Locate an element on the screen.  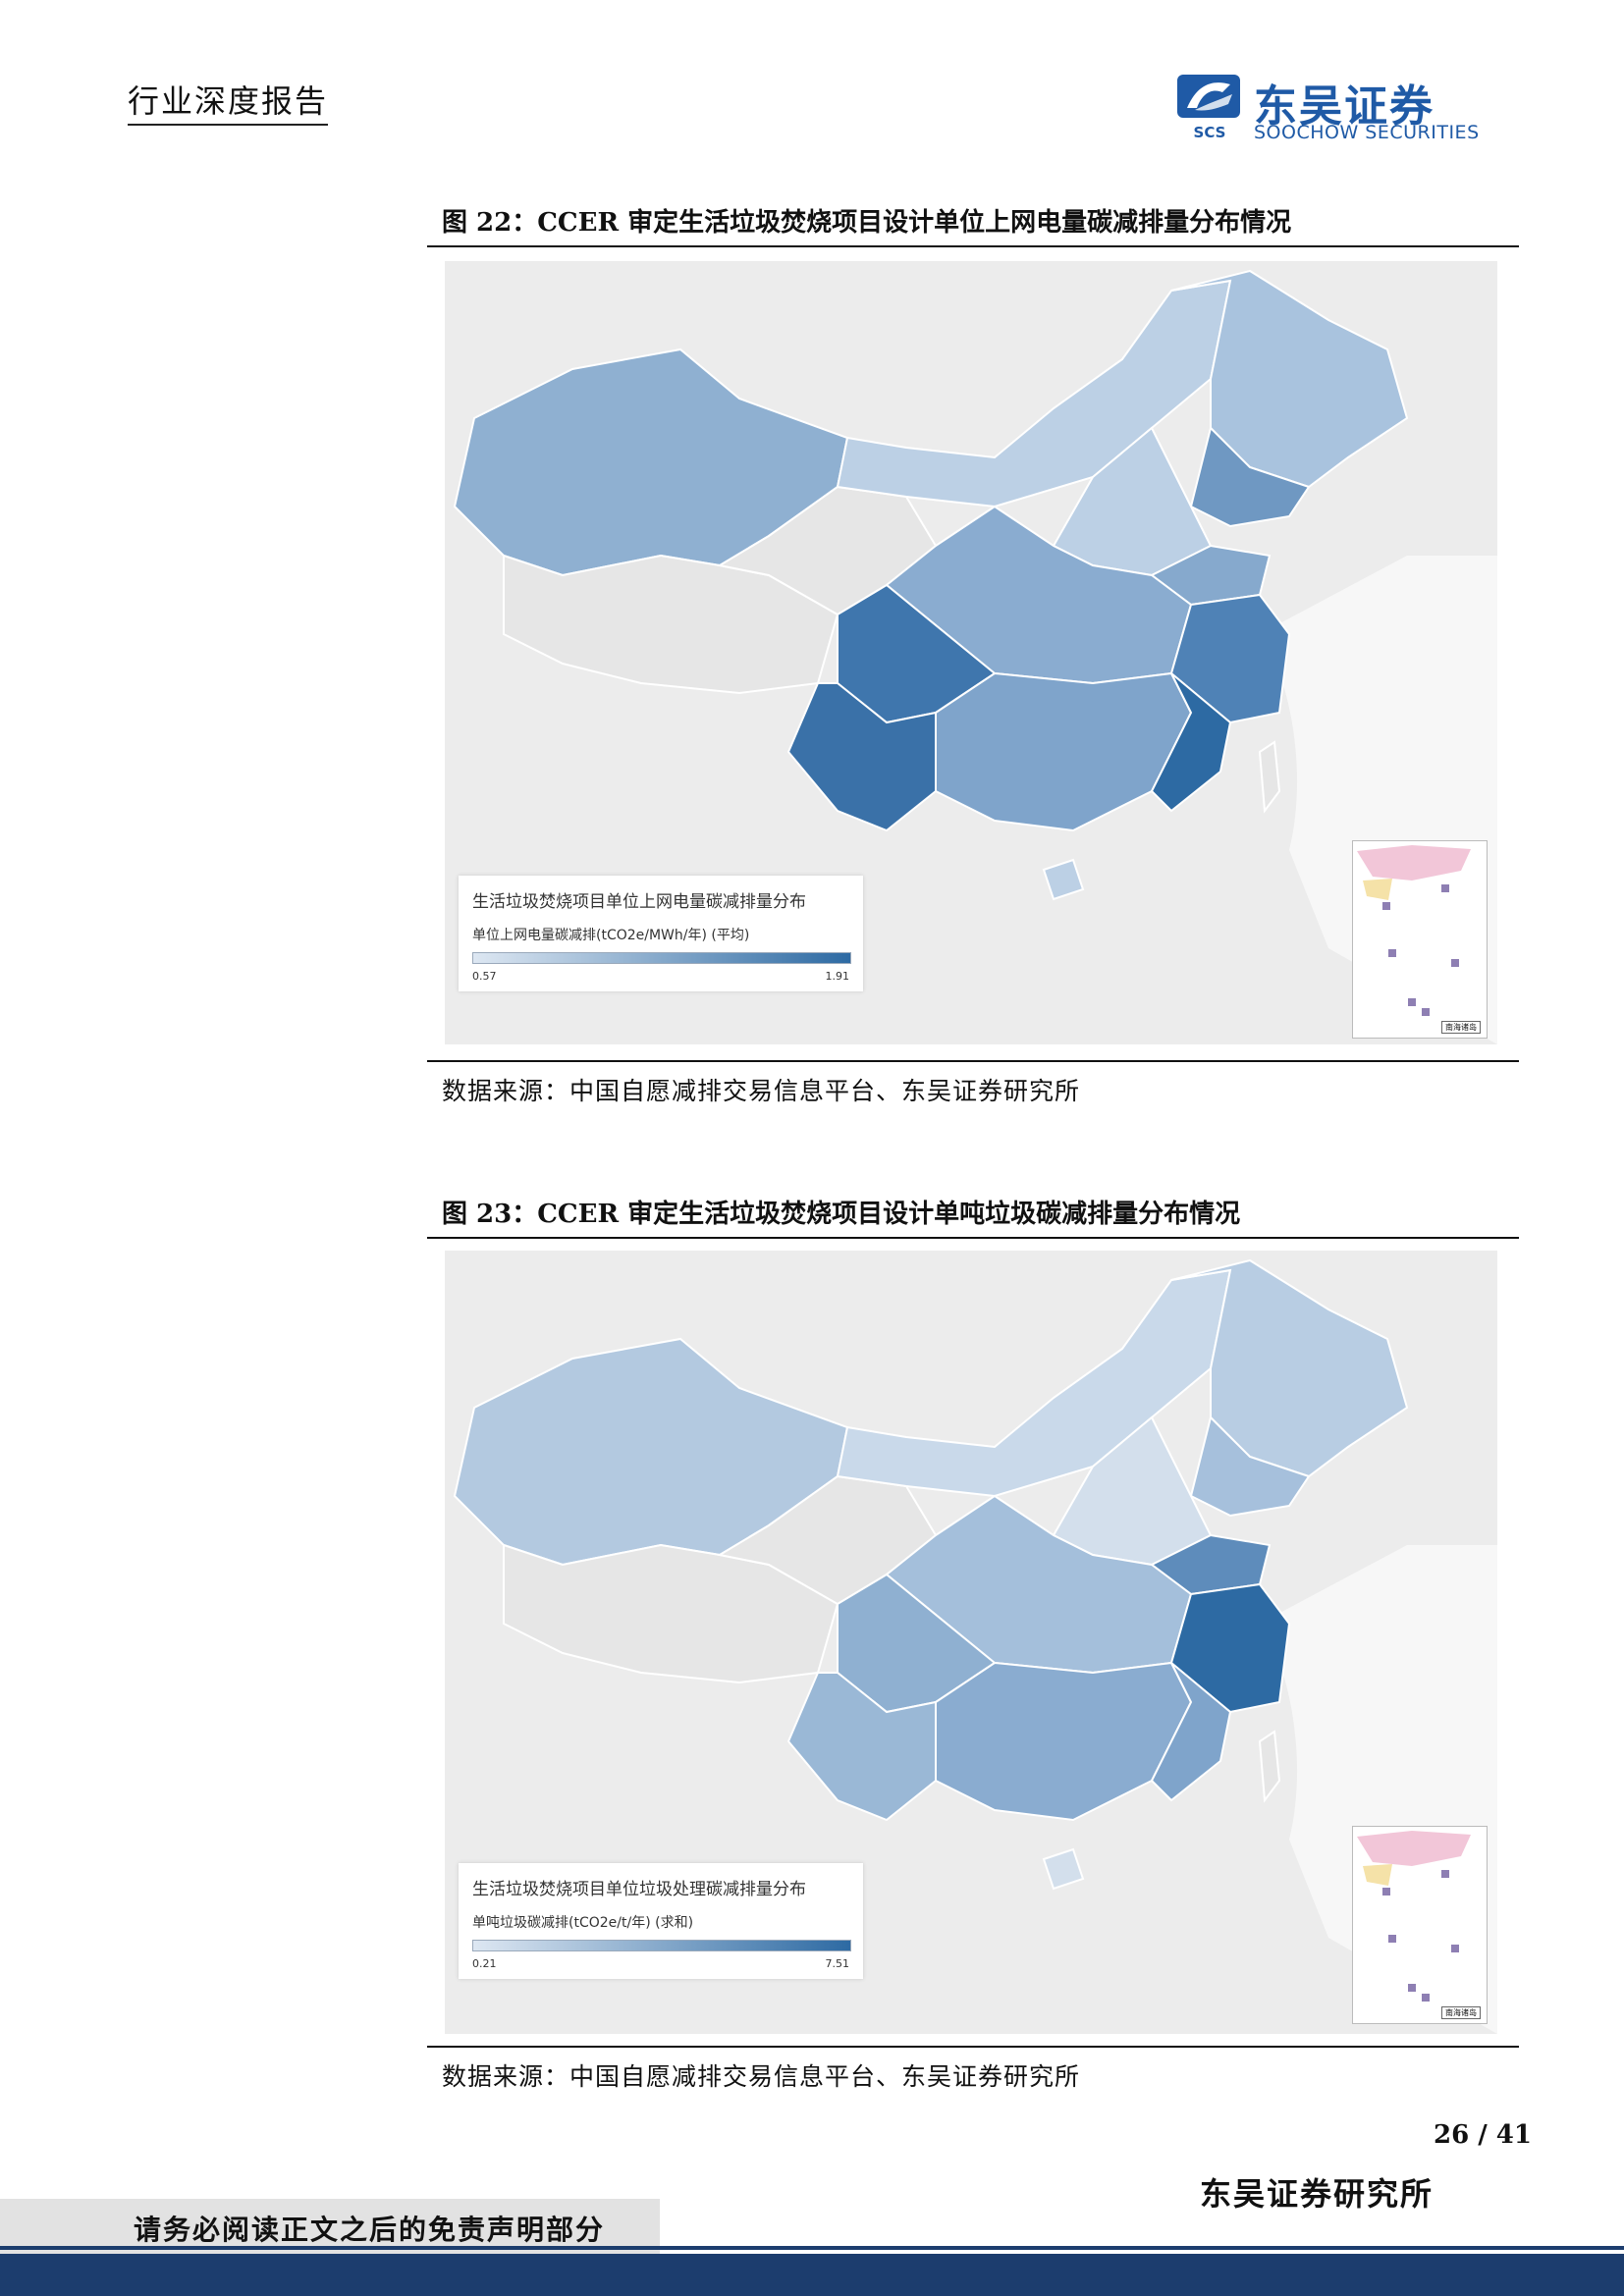
figure-22-title: 图 22：CCER 审定生活垃圾焚烧项目设计单位上网电量碳减排量分布情况 is located at coordinates (867, 223).